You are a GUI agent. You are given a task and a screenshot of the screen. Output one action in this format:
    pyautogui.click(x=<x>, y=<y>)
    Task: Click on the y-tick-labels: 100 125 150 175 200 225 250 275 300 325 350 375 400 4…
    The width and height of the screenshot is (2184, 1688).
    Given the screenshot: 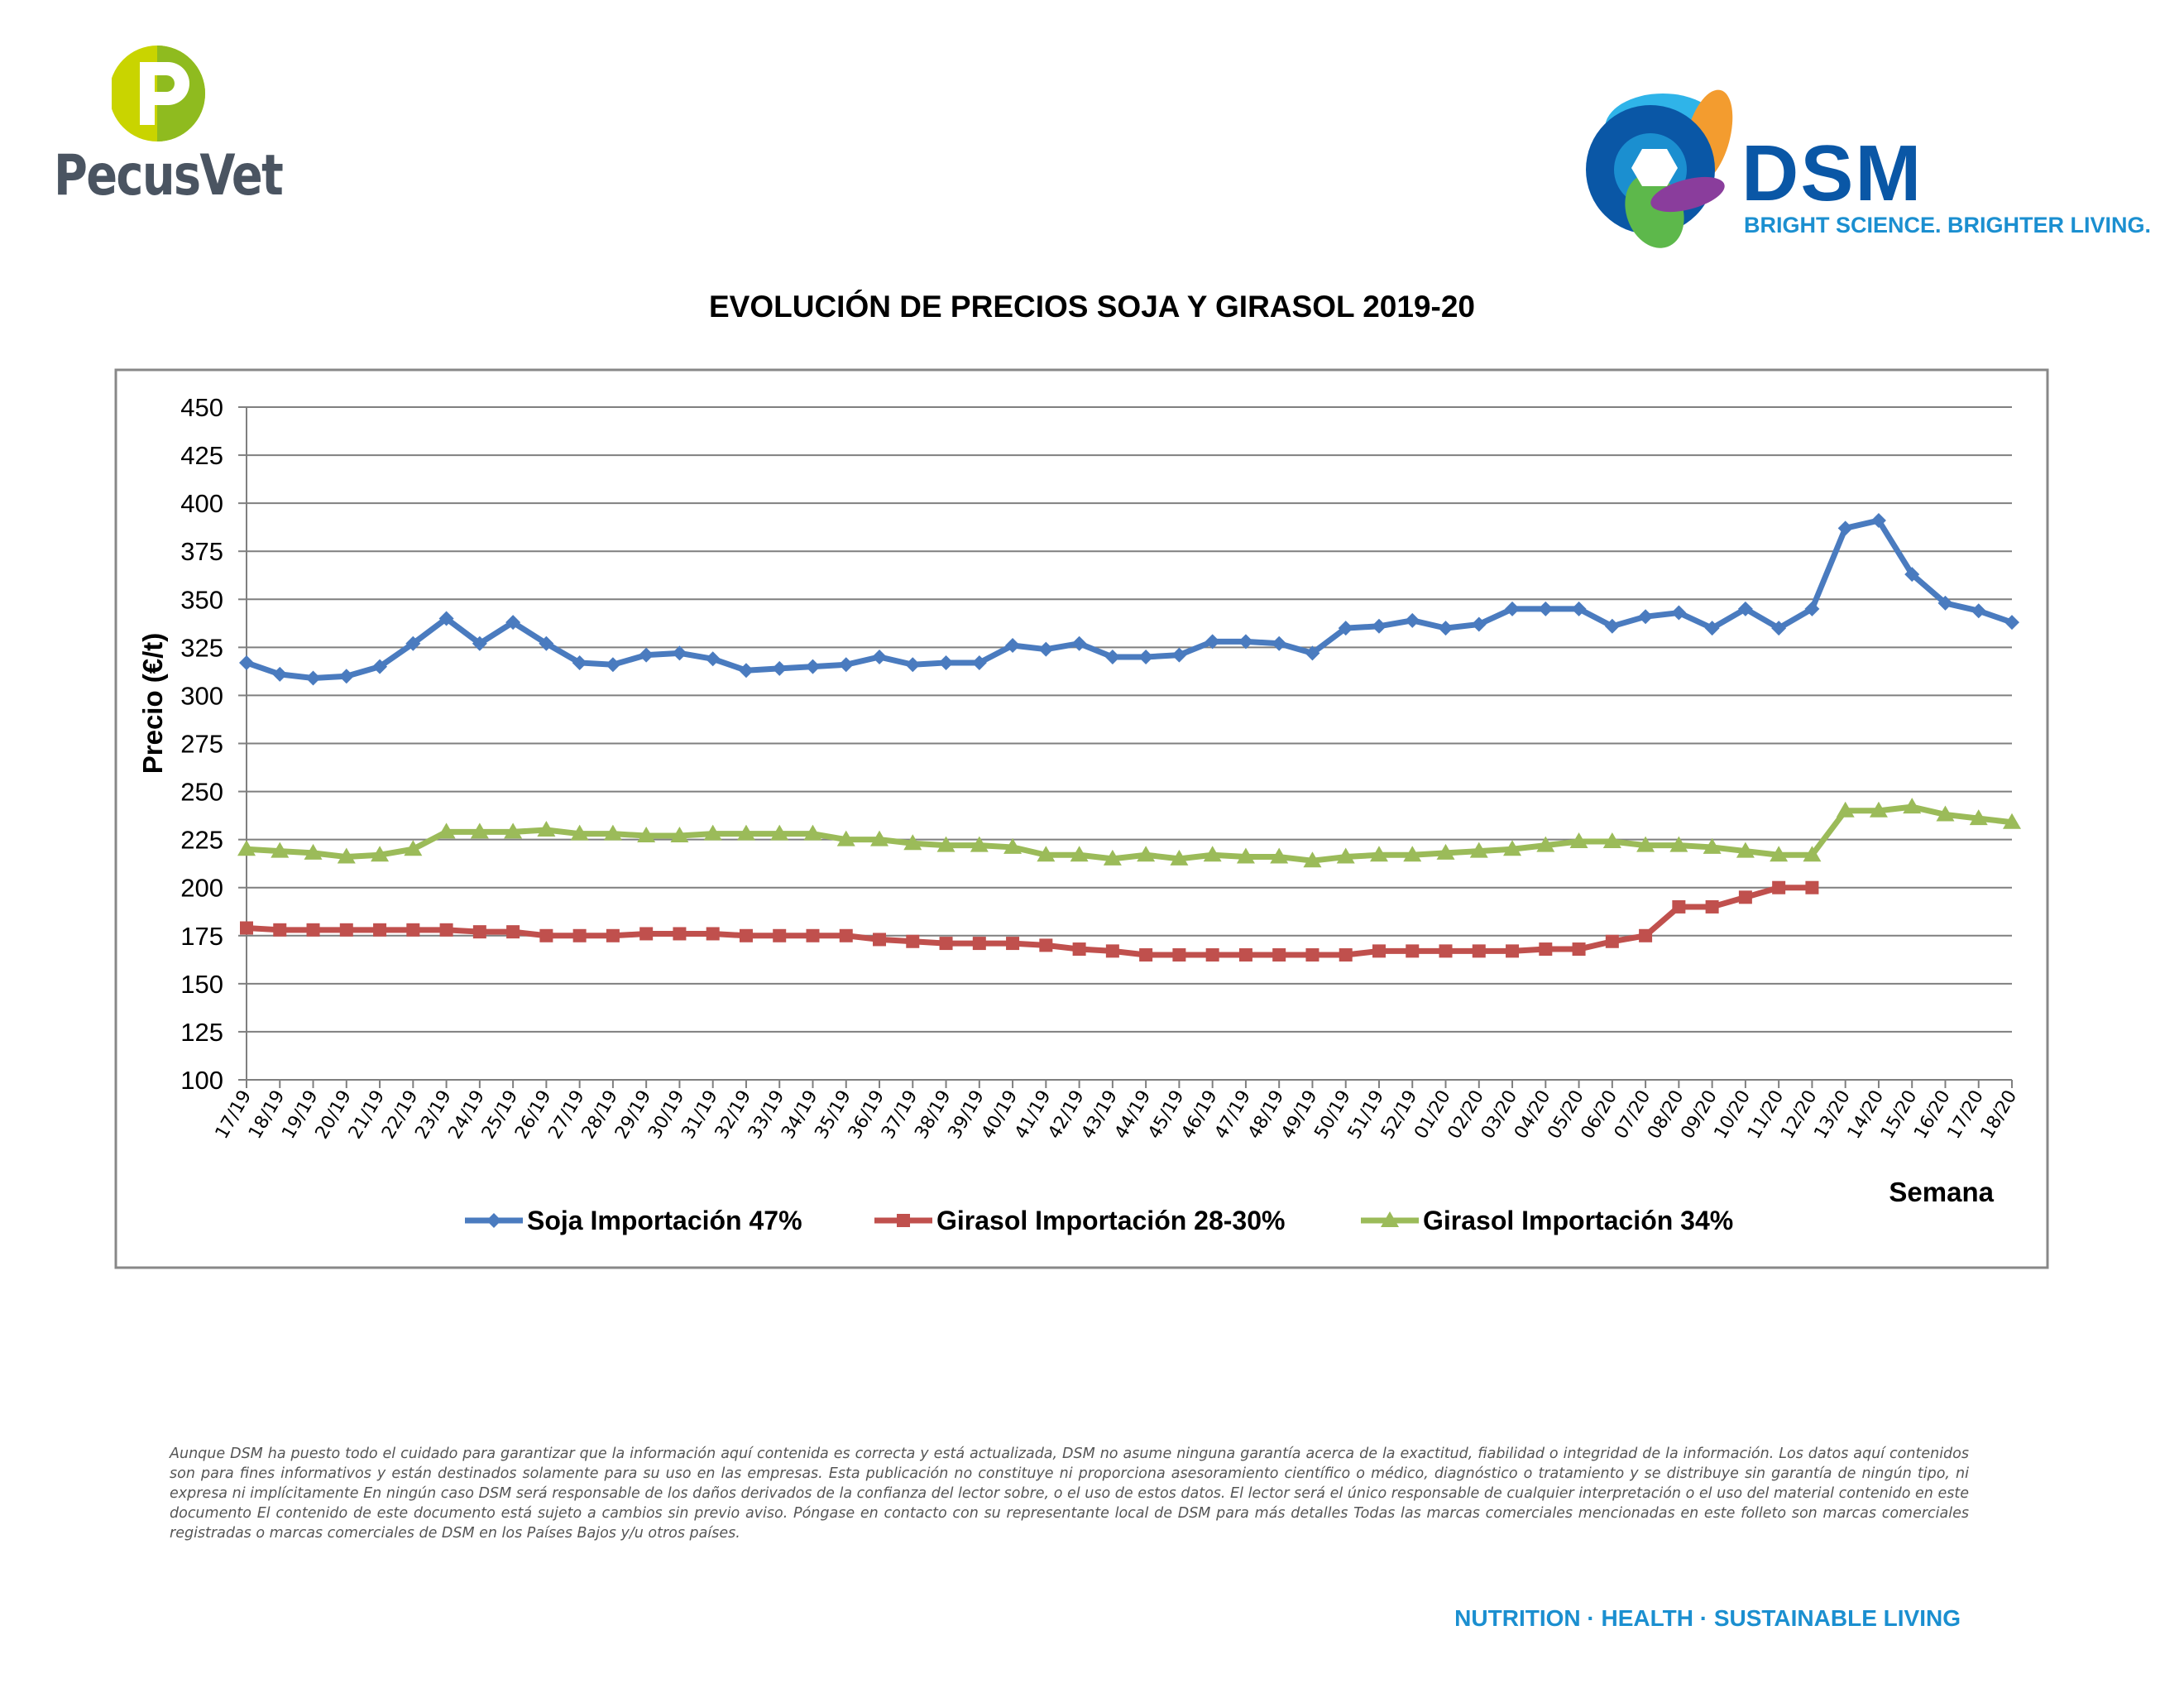 What is the action you would take?
    pyautogui.click(x=201, y=744)
    